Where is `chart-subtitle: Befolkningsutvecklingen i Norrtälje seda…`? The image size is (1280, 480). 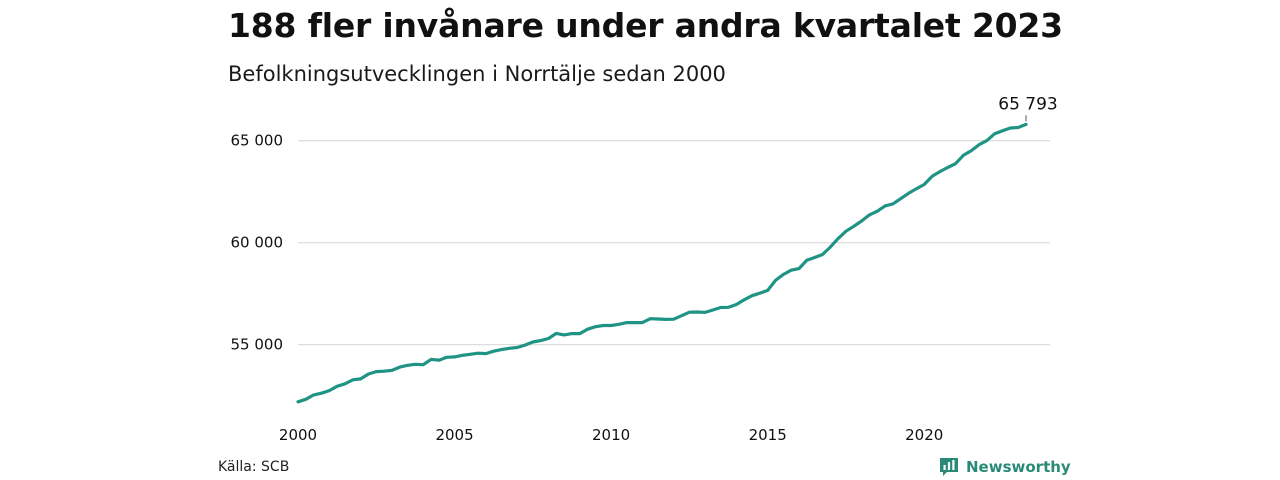 chart-subtitle: Befolkningsutvecklingen i Norrtälje seda… is located at coordinates (477, 74).